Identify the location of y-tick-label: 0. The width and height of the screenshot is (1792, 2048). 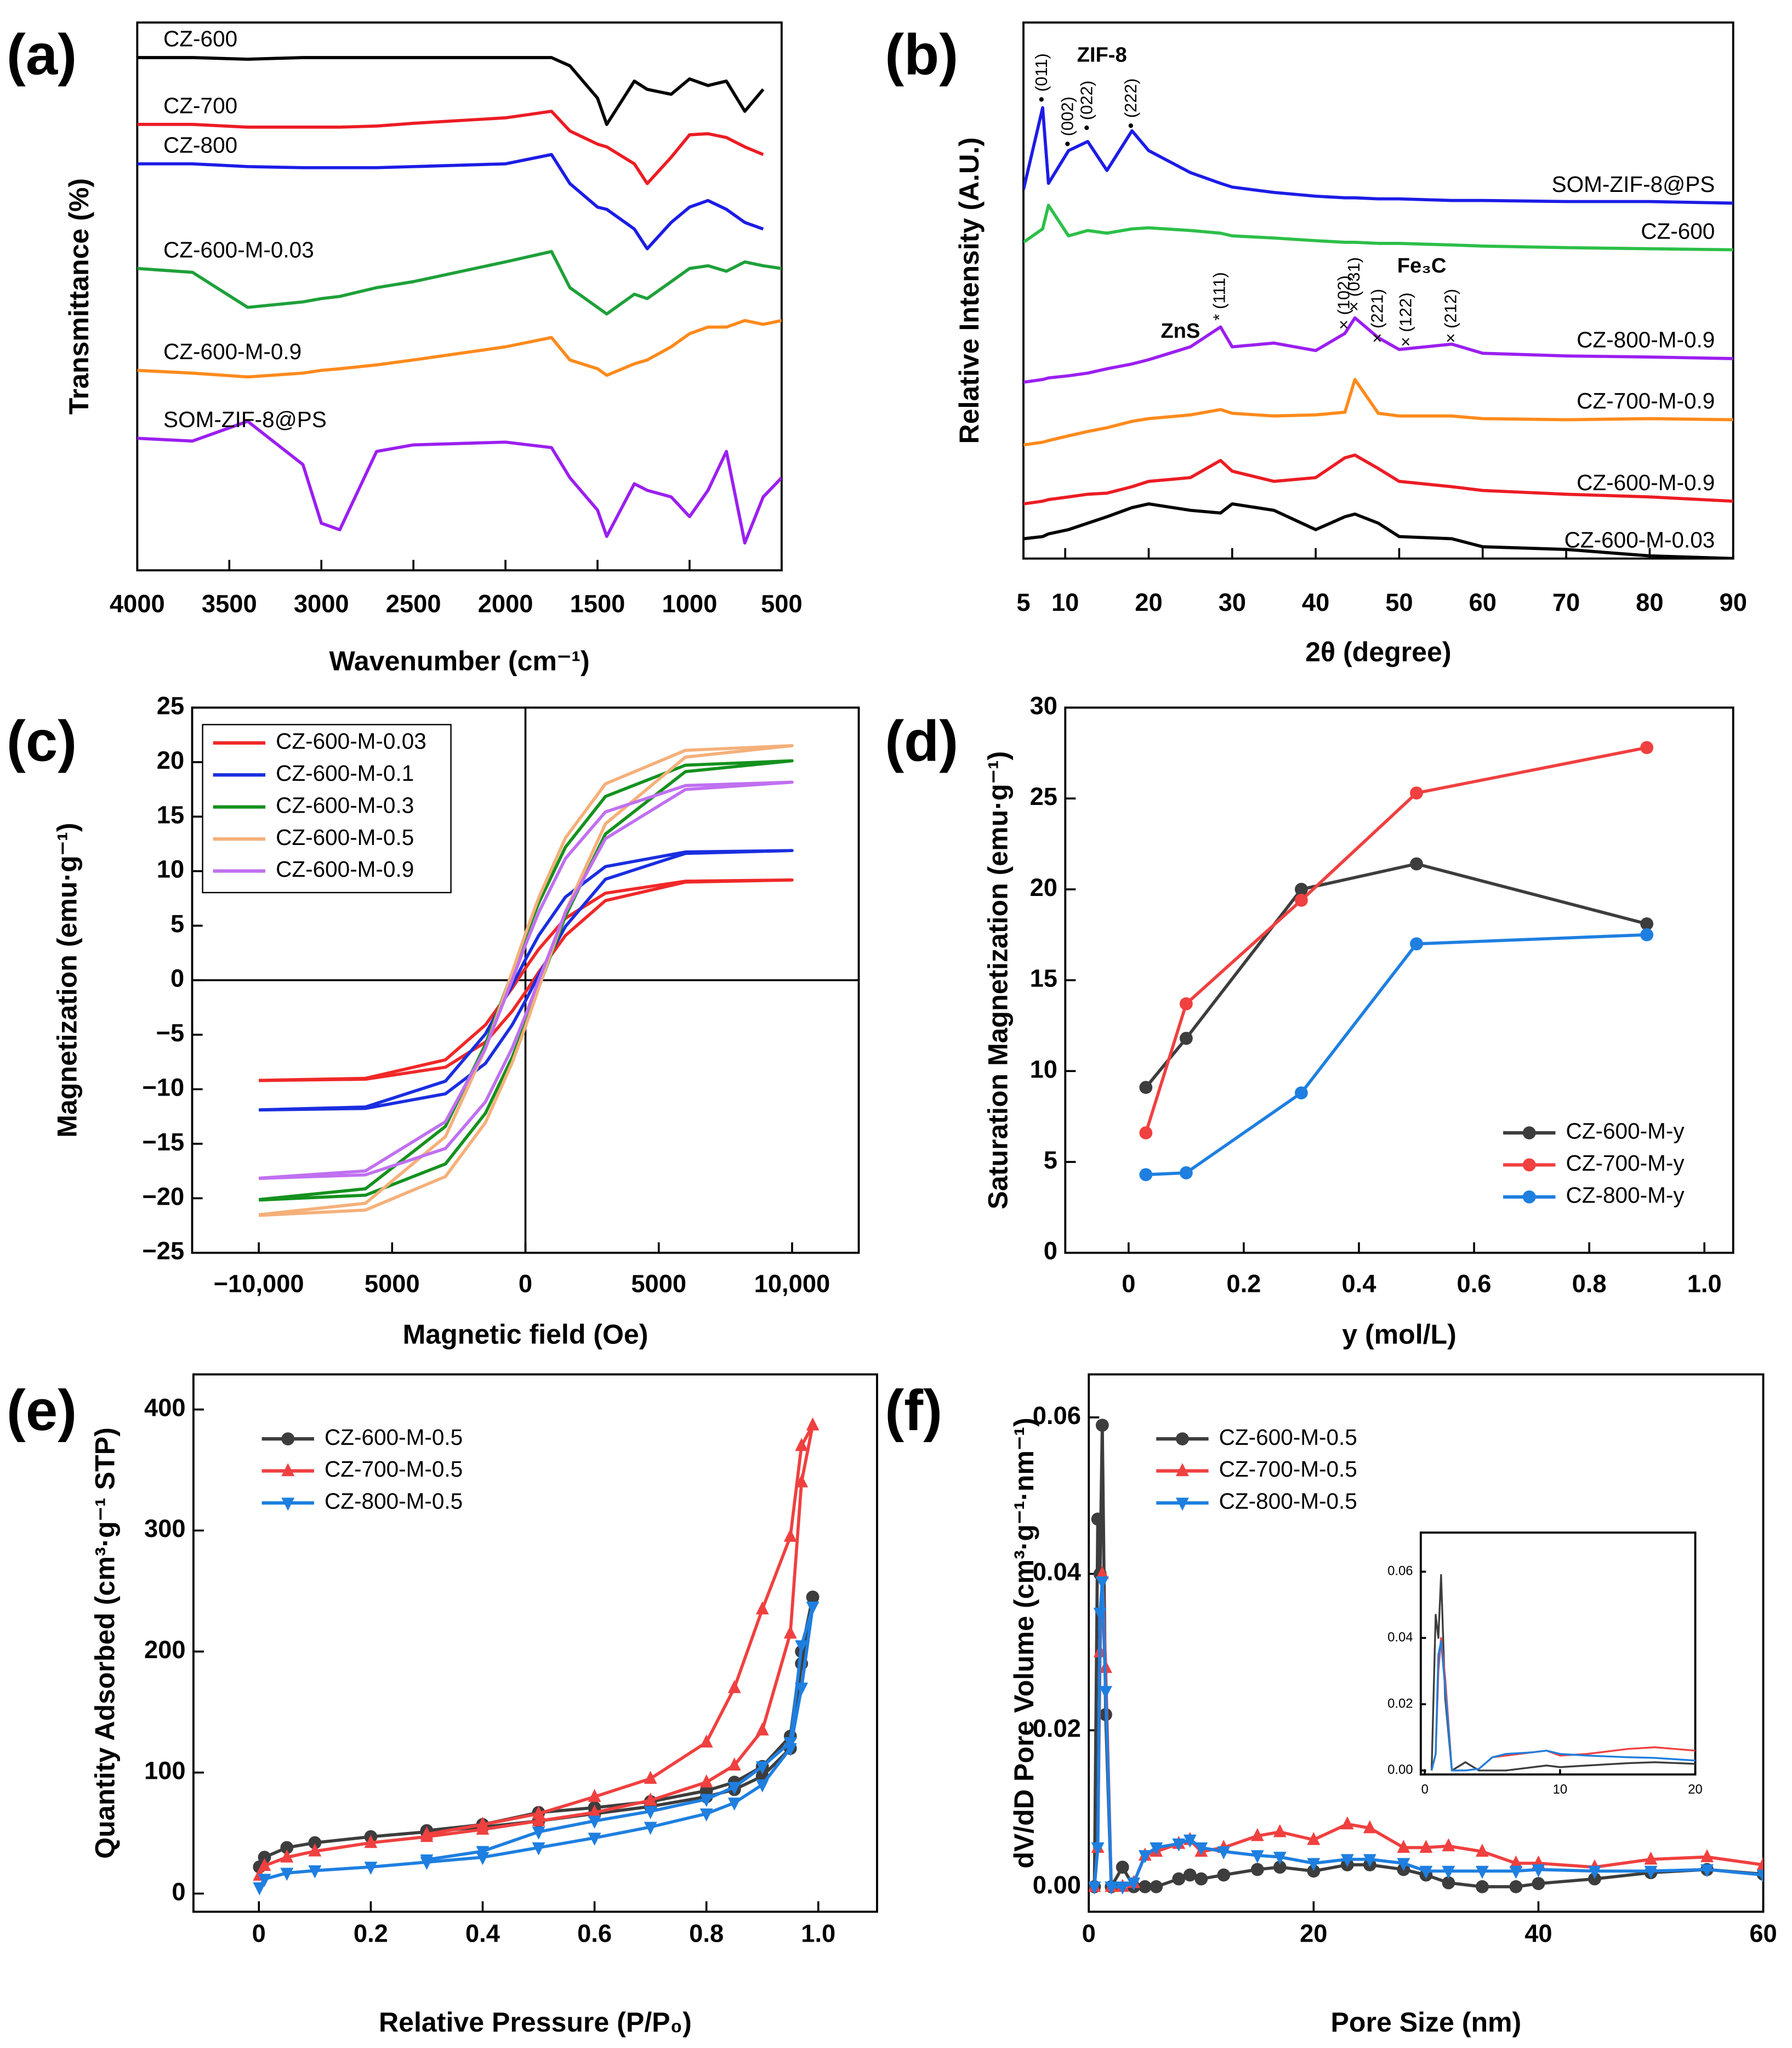
(1050, 1251).